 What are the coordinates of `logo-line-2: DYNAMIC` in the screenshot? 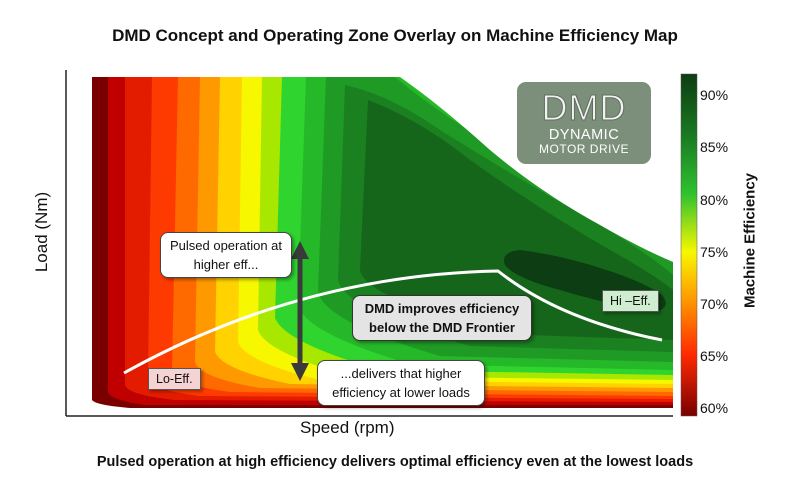 It's located at (584, 135).